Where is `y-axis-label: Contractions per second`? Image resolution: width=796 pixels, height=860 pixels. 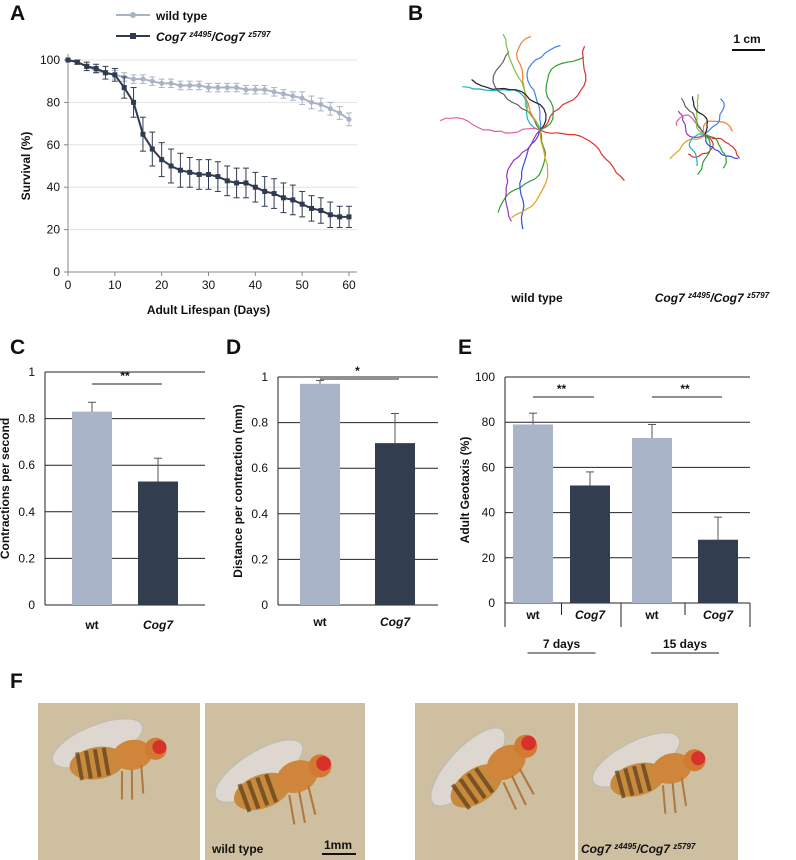 y-axis-label: Contractions per second is located at coordinates (6, 488).